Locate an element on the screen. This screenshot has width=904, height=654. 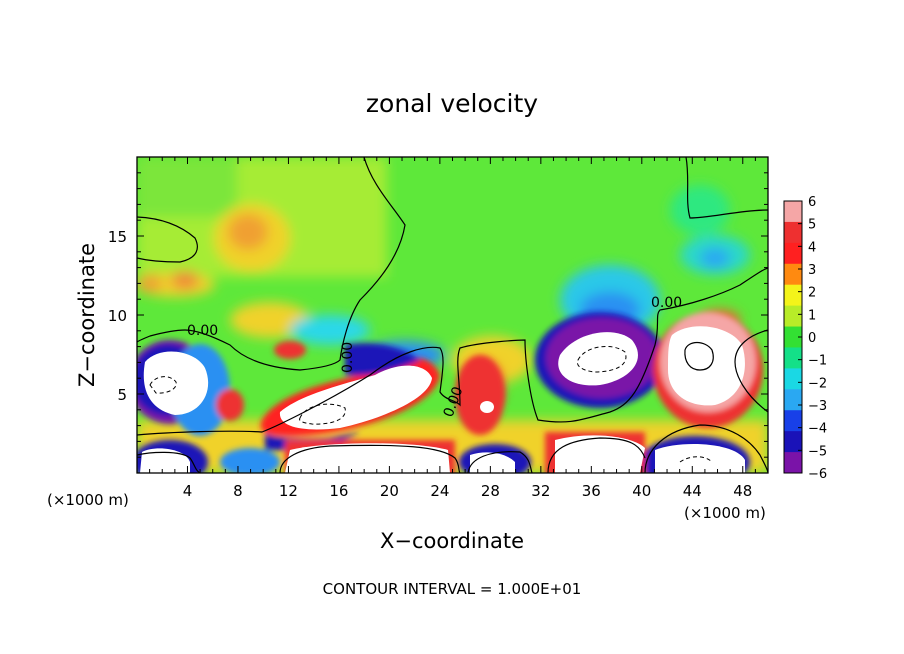
colorbar-tick-label: −6 is located at coordinates (817, 474).